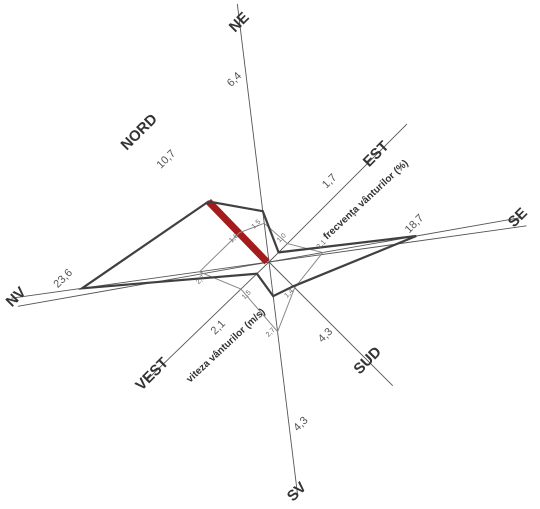 The height and width of the screenshot is (509, 540). I want to click on highlight-layer, so click(237, 232).